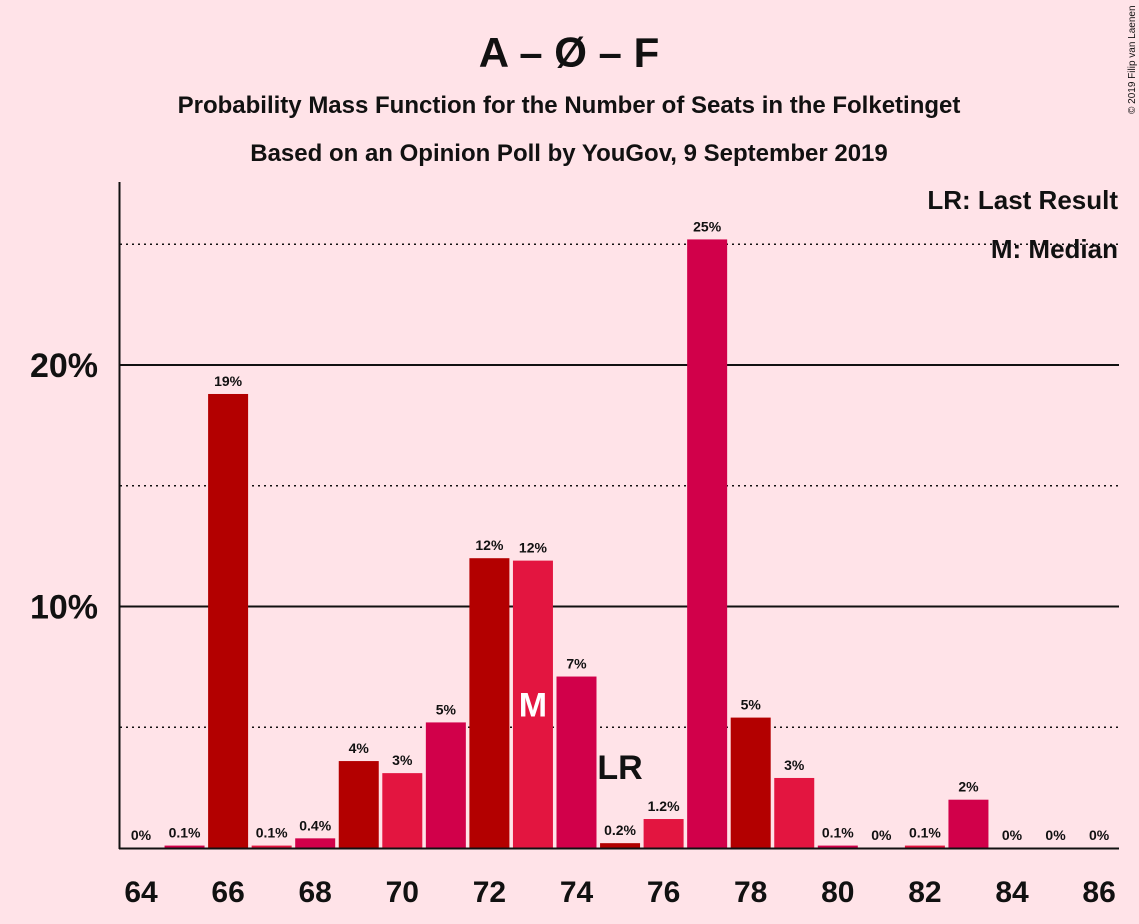 This screenshot has height=924, width=1139. What do you see at coordinates (141, 892) in the screenshot?
I see `x-tick-label: 64` at bounding box center [141, 892].